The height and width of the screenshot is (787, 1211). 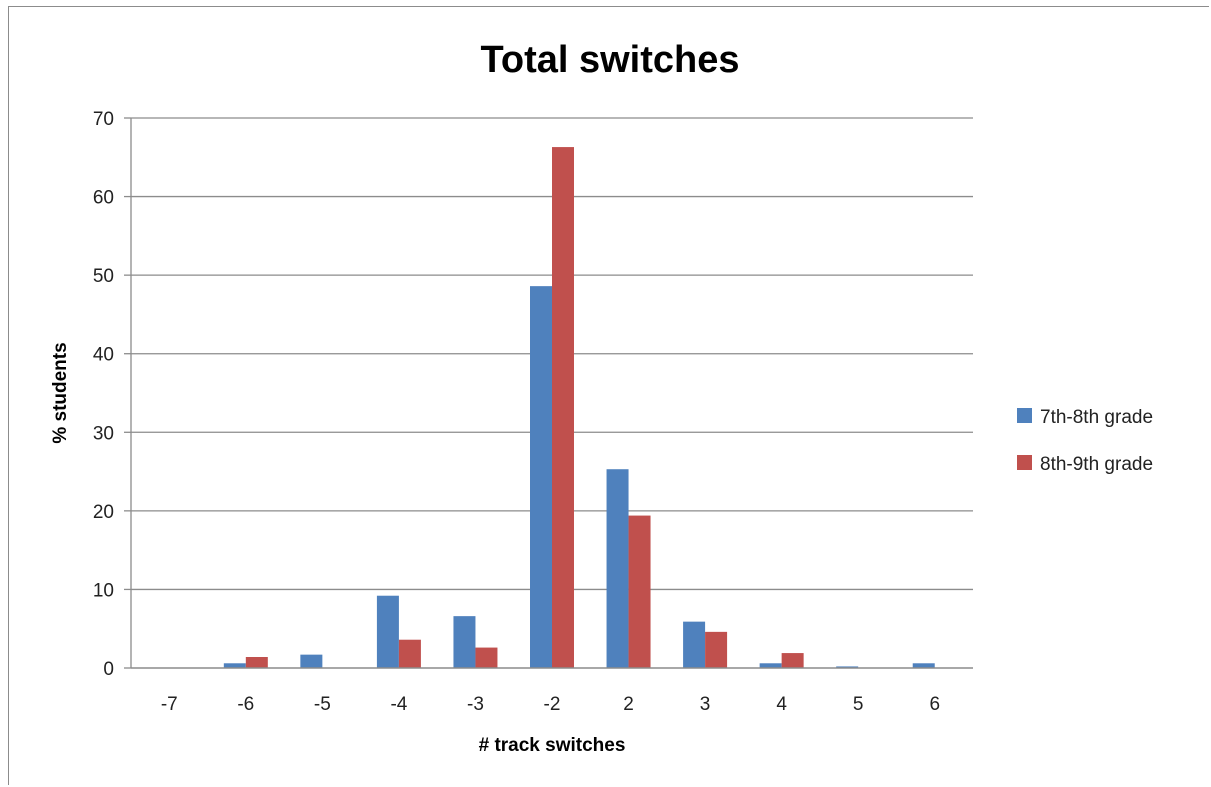 I want to click on x-tick-labels: -7 -6 -5 -4 -3 -2 2 3 4 5 6, so click(x=550, y=704).